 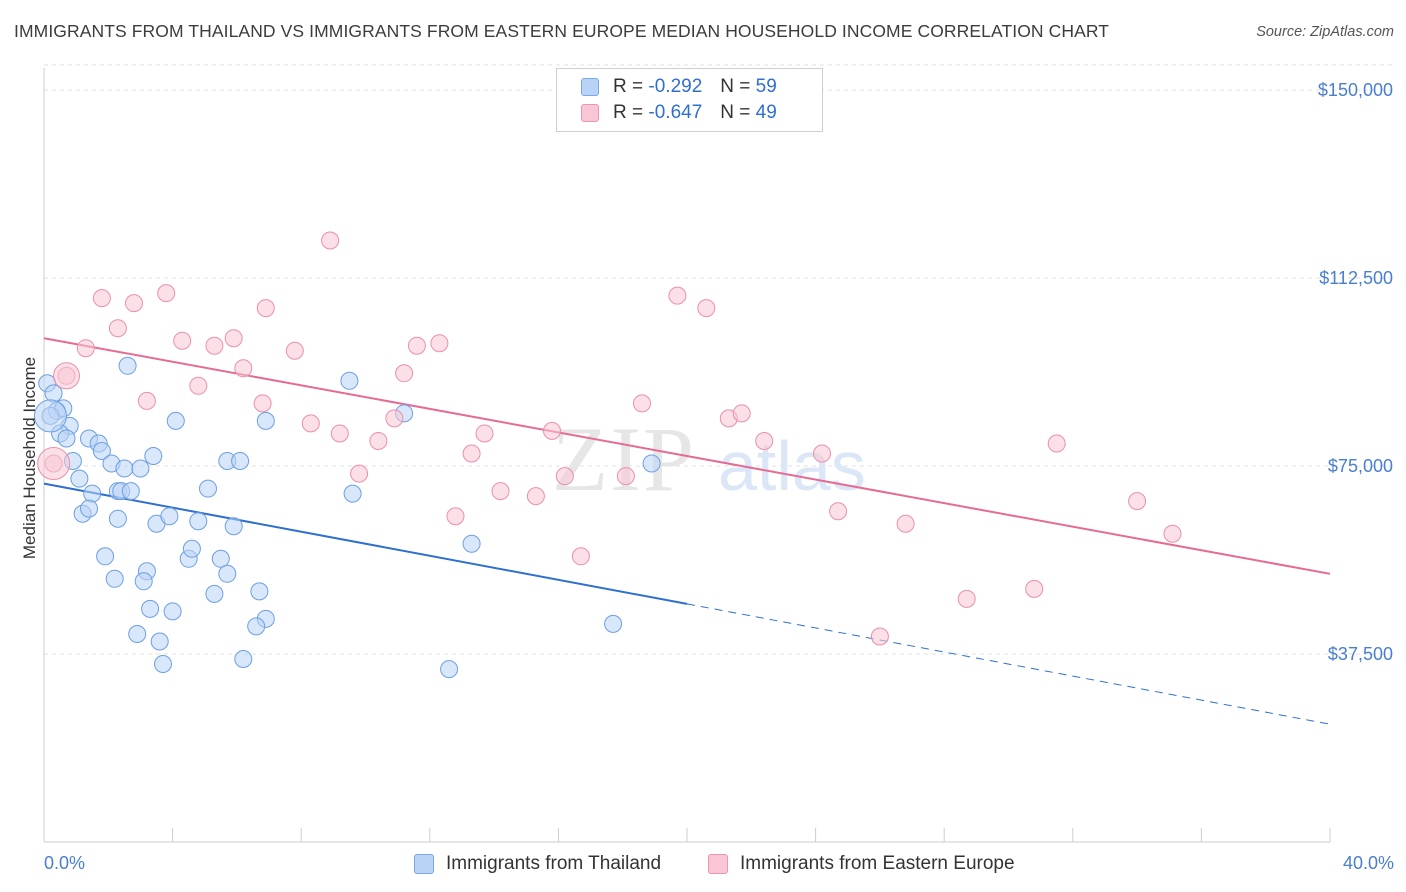 I want to click on x-tick-label-max: 40.0%, so click(x=1368, y=863).